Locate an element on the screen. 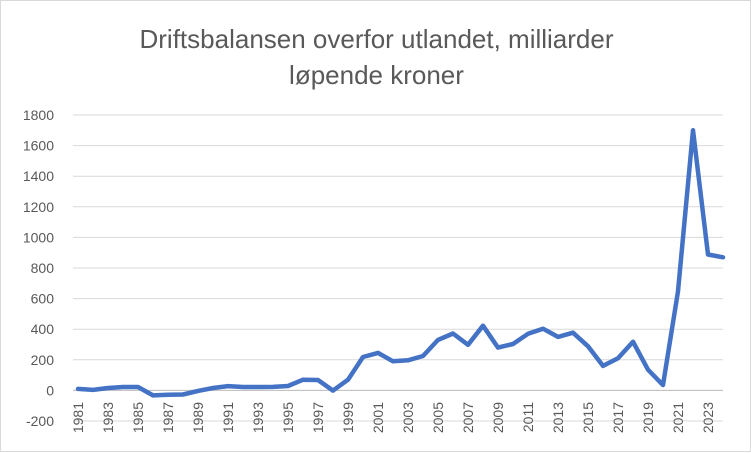  x-tick-label: 2011 is located at coordinates (528, 417).